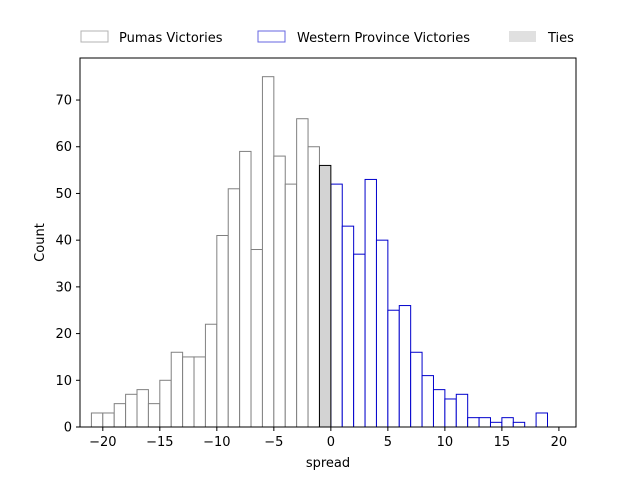 The image size is (640, 480). What do you see at coordinates (94, 36) in the screenshot?
I see `legend-swatch-pumas` at bounding box center [94, 36].